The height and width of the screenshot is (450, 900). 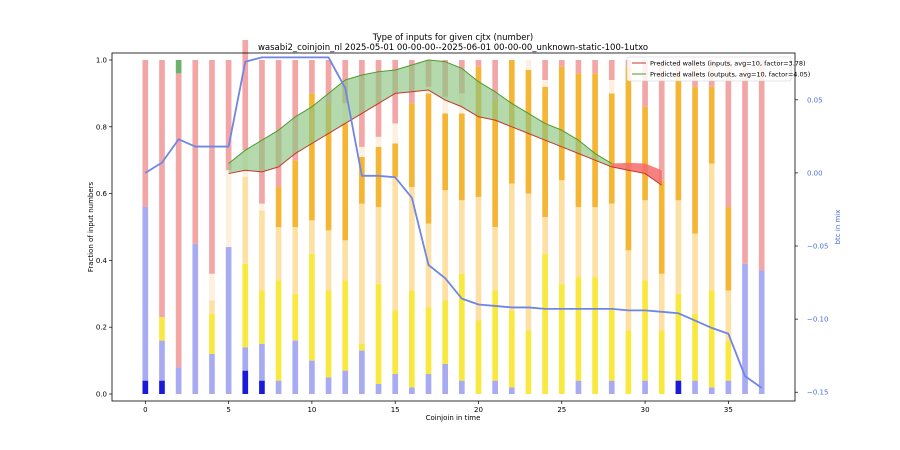 I want to click on y2-tick-label: 0.00, so click(x=815, y=173).